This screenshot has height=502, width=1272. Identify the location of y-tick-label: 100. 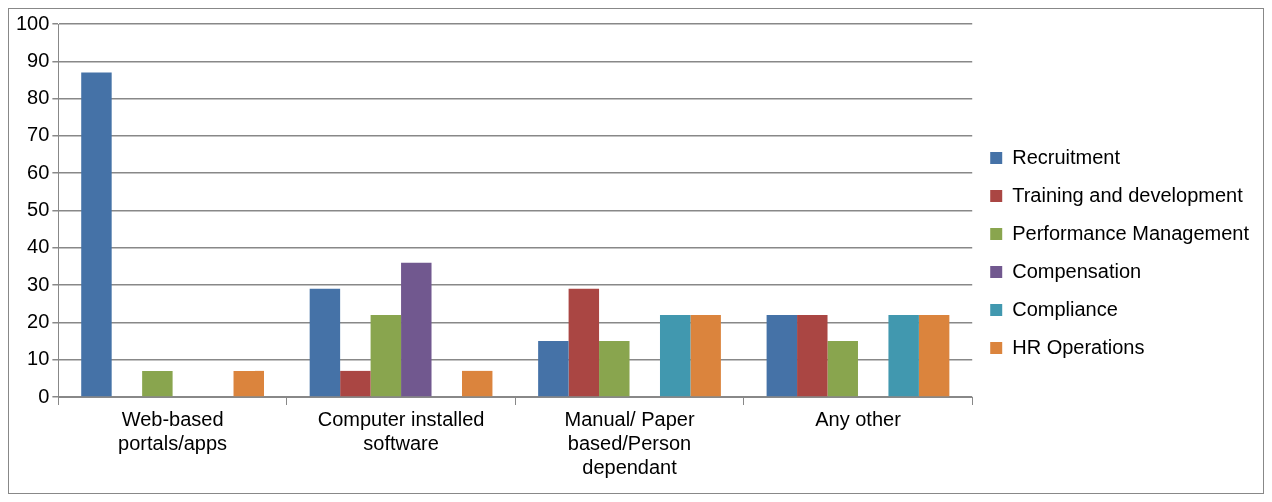
(32, 22).